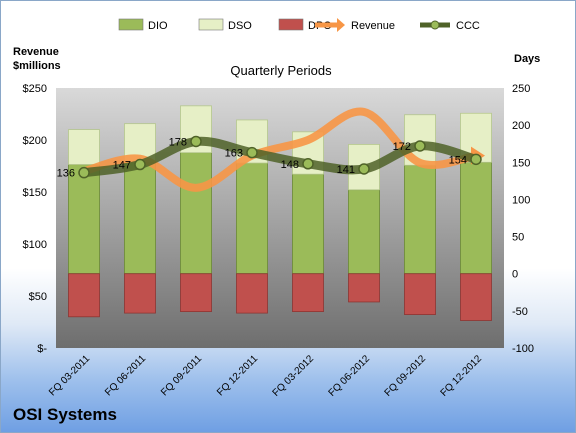 The height and width of the screenshot is (433, 576). Describe the element at coordinates (468, 26) in the screenshot. I see `legend-label-ccc: CCC` at that location.